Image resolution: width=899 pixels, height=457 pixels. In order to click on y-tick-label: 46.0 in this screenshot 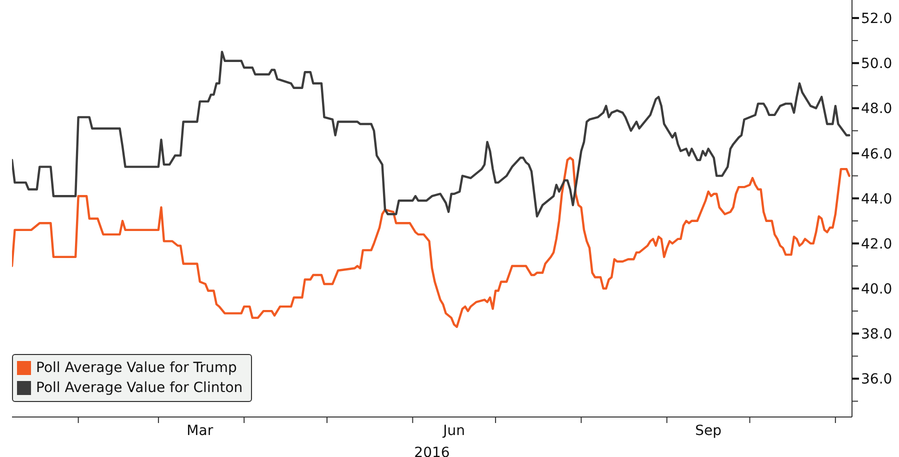, I will do `click(876, 154)`.